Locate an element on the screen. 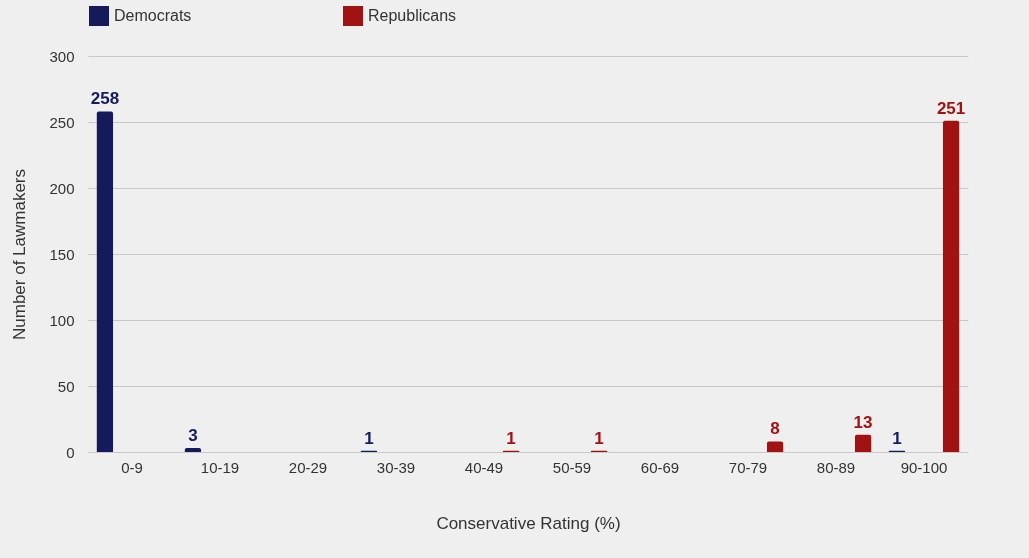  legend-label: Republicans is located at coordinates (412, 15).